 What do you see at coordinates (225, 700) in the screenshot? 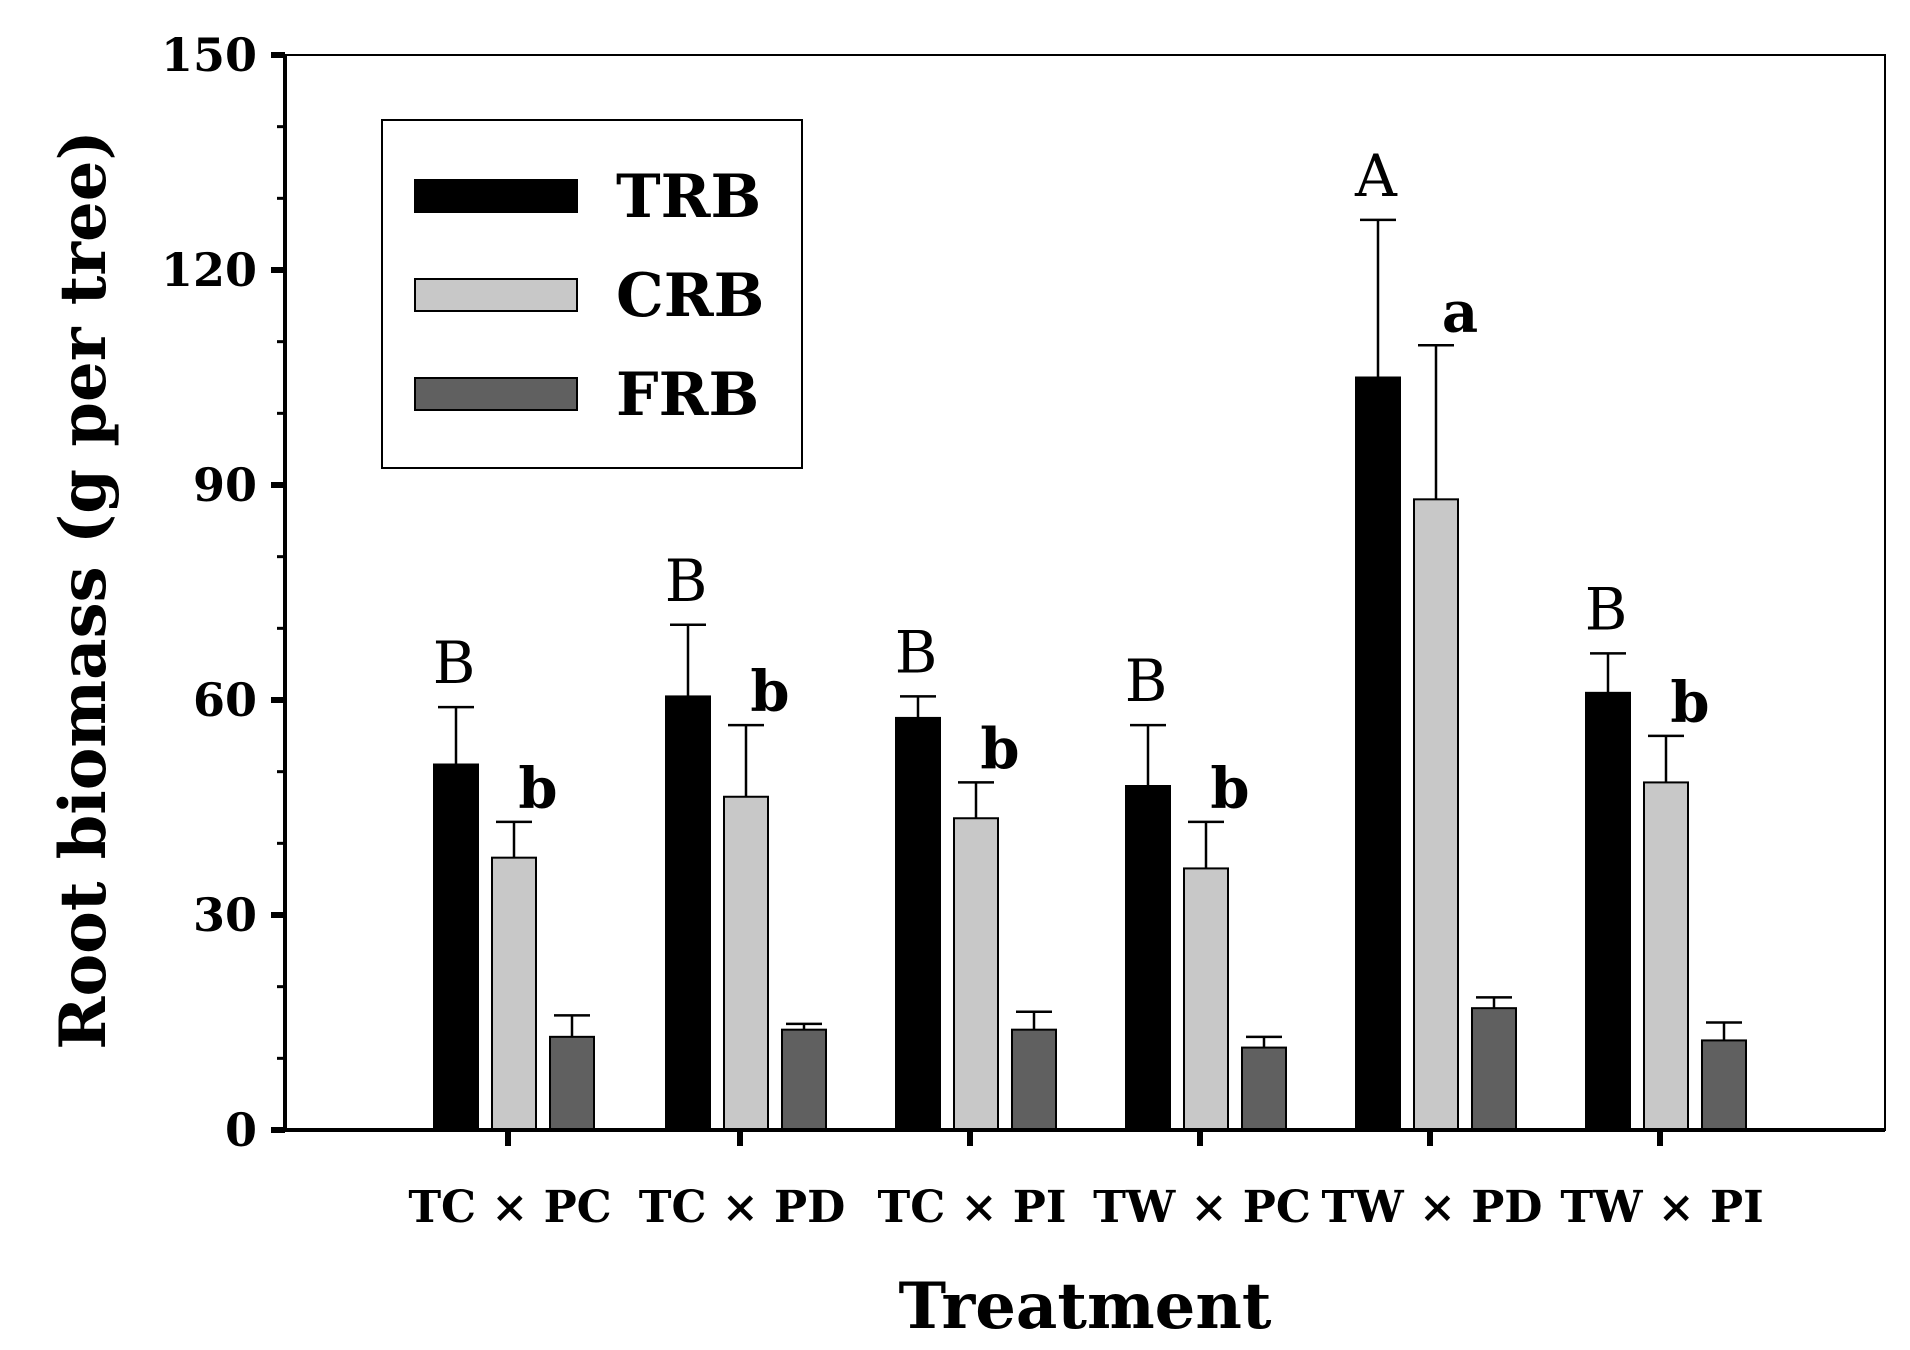
I see `y-tick-label: 60` at bounding box center [225, 700].